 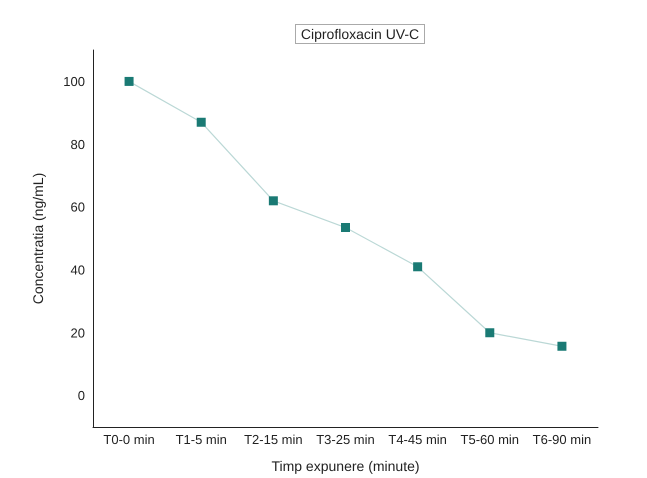 I want to click on x-tick-label: T4-45 min, so click(x=417, y=439).